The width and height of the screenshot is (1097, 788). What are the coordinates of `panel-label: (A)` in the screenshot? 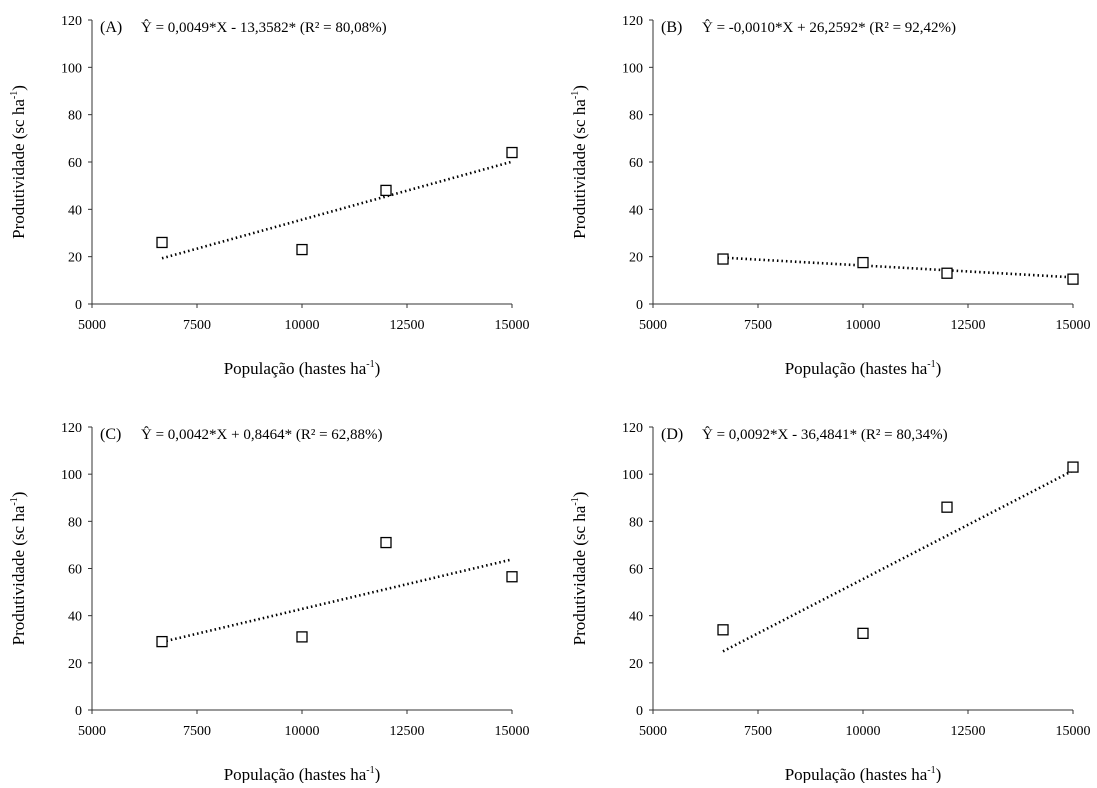 It's located at (111, 27).